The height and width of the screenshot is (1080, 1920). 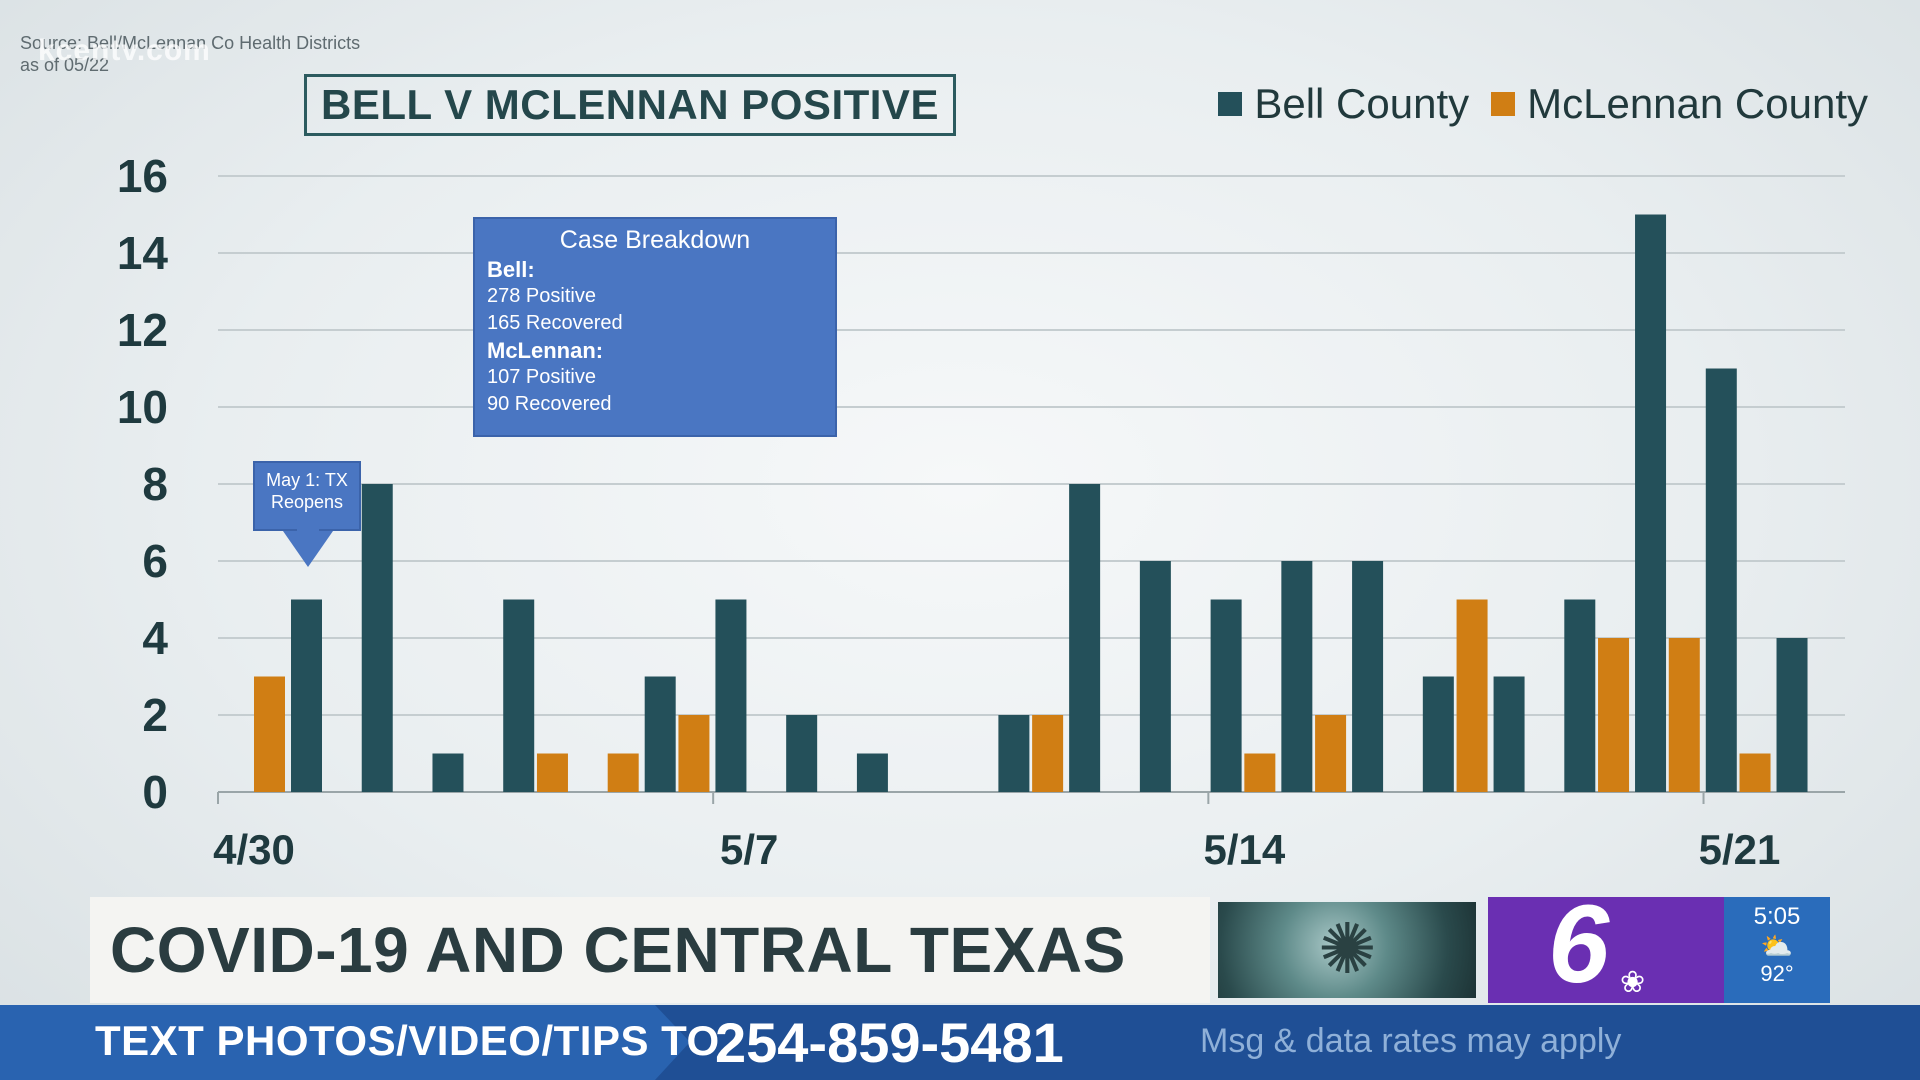 I want to click on station-watermark: kcentv.com, so click(x=124, y=50).